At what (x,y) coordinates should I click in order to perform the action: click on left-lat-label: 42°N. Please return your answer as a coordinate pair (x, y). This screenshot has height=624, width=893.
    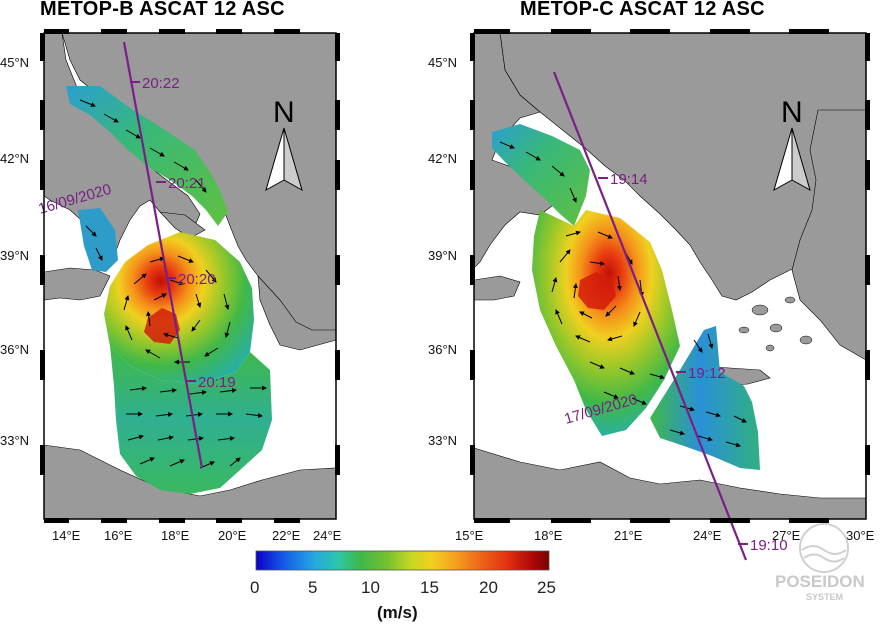
    Looking at the image, I should click on (14, 158).